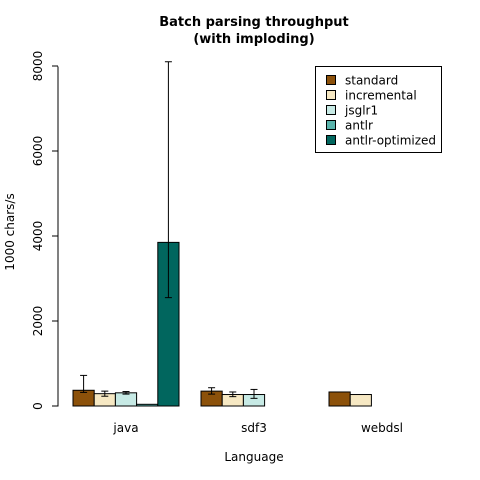 This screenshot has height=480, width=480. I want to click on legend-swatch-incremental, so click(331, 95).